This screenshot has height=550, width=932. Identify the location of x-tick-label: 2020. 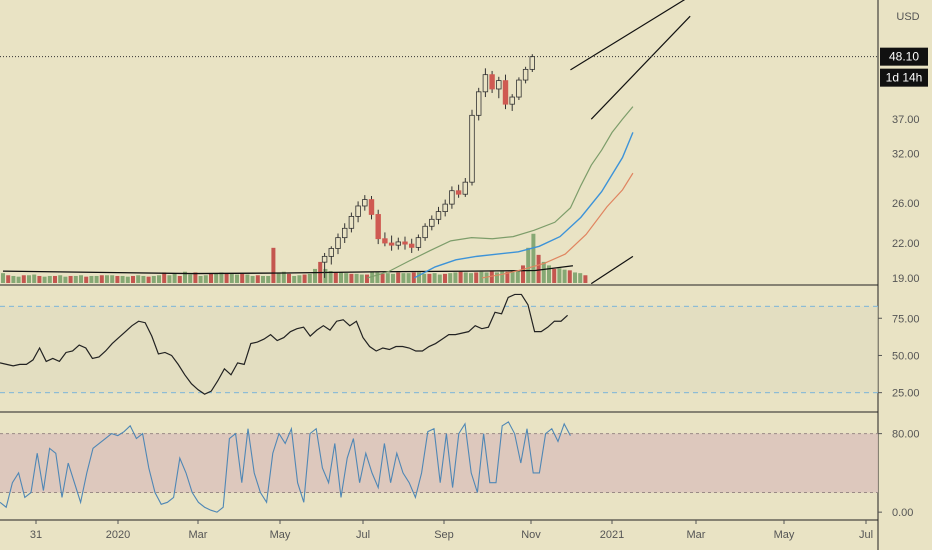
(118, 535).